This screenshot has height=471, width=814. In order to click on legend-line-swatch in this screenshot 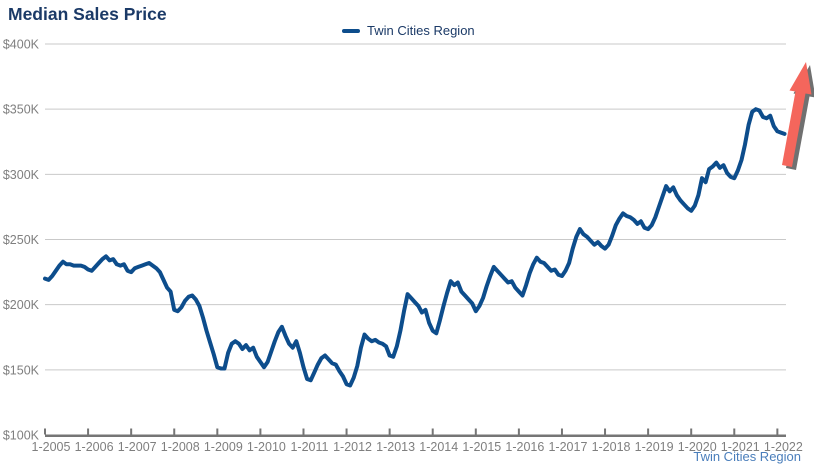, I will do `click(351, 30)`.